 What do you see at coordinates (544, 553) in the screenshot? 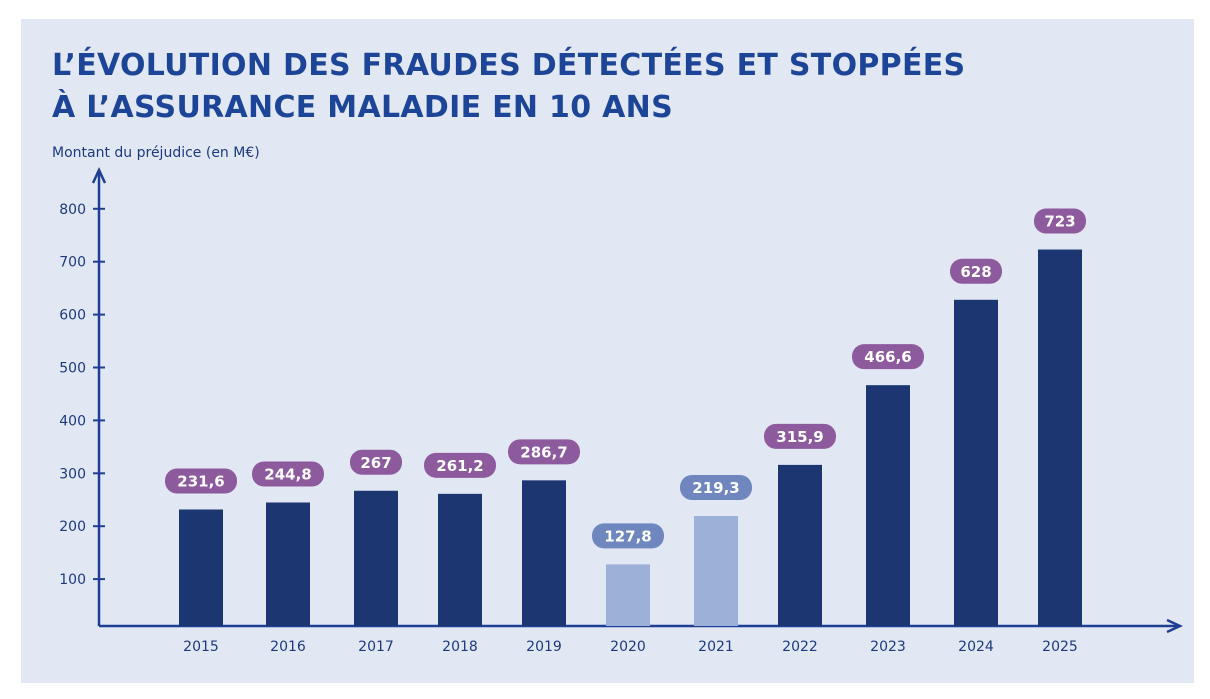
I see `bar-2019` at bounding box center [544, 553].